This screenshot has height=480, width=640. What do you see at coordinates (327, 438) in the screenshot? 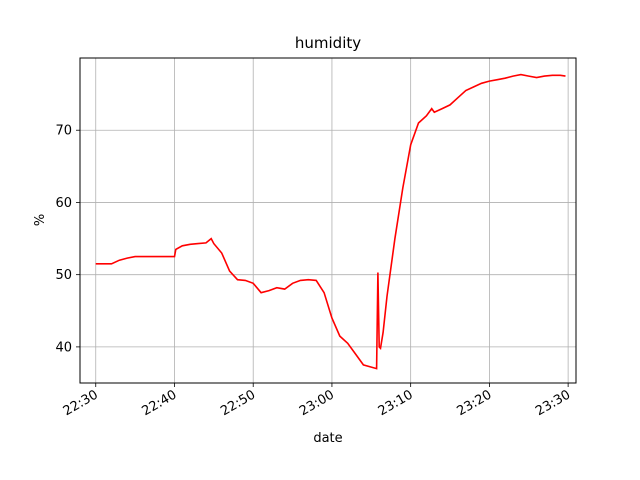
I see `x-axis-label: date` at bounding box center [327, 438].